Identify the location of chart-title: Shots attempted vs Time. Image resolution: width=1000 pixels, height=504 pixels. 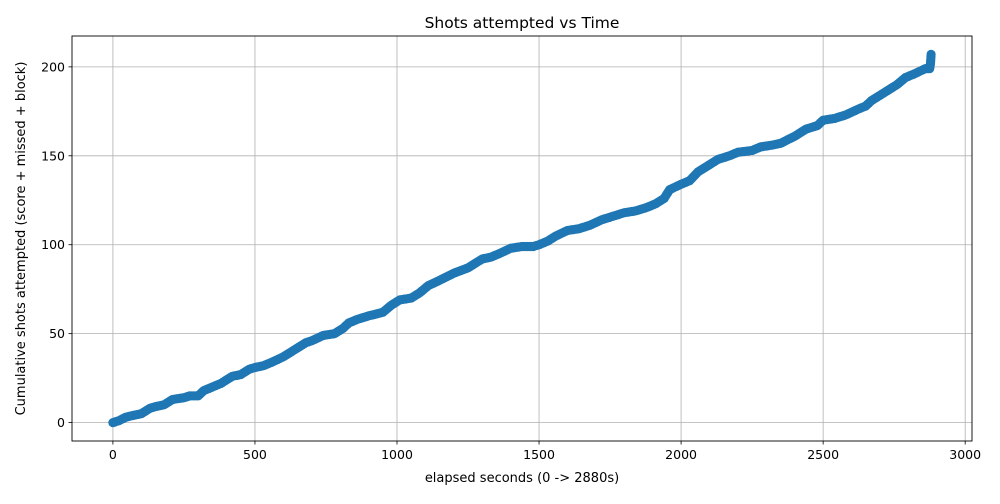
(522, 23).